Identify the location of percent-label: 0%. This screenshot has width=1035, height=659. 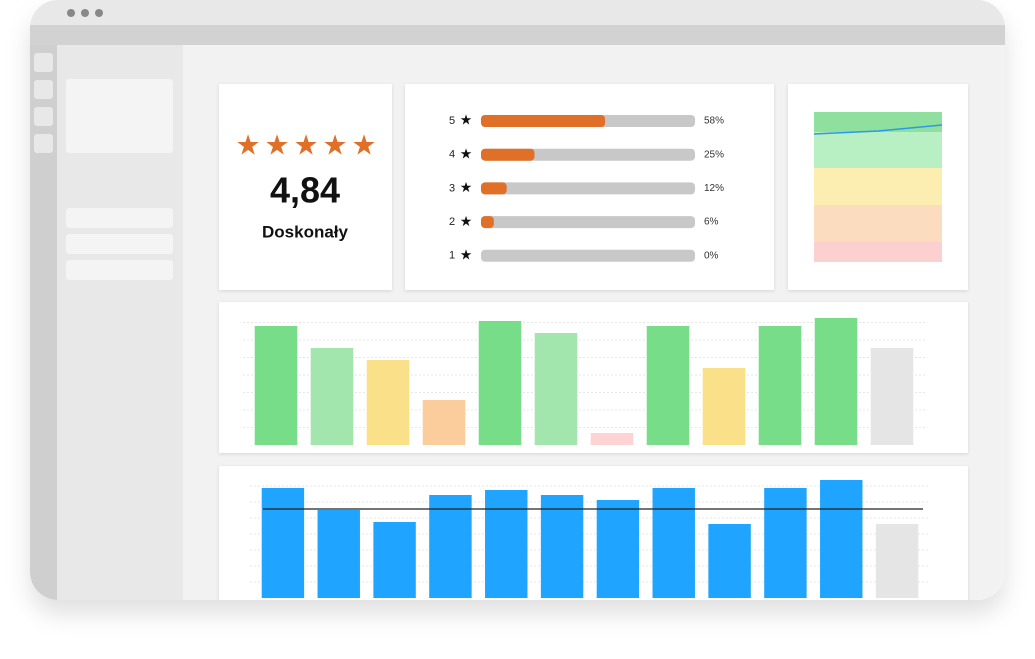
(711, 255).